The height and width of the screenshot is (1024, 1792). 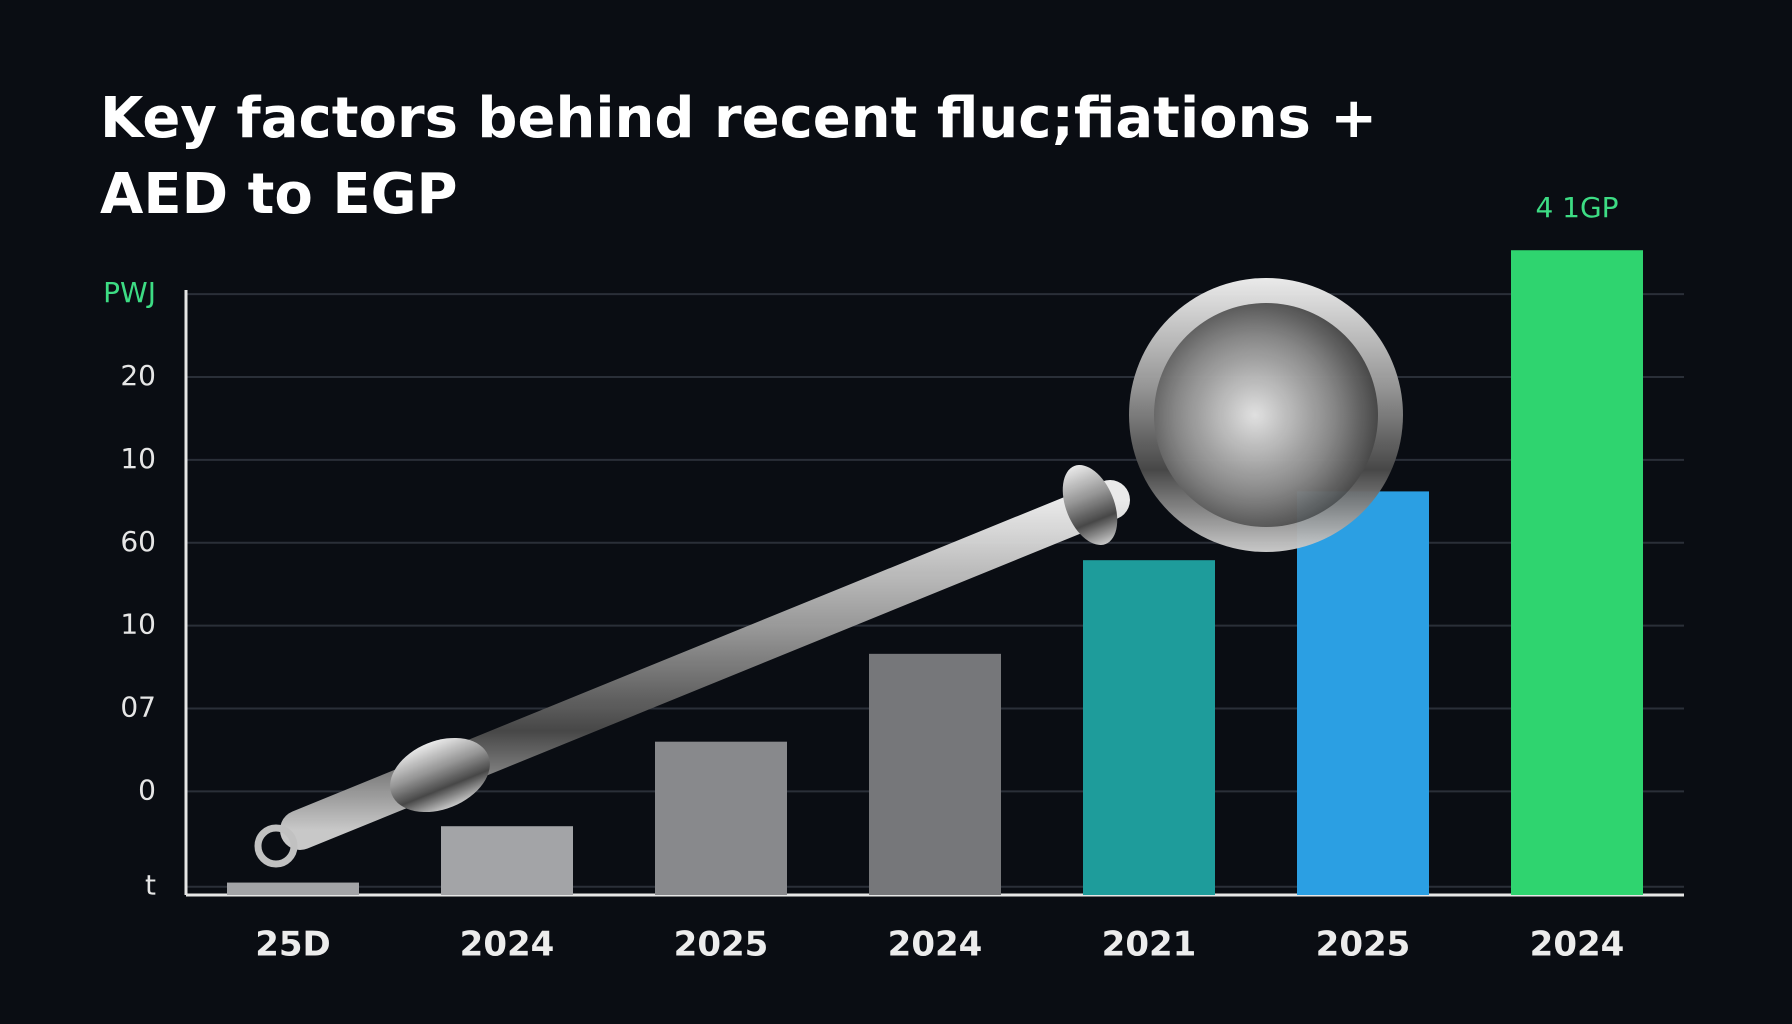 What do you see at coordinates (138, 707) in the screenshot?
I see `y-tick-label: 07` at bounding box center [138, 707].